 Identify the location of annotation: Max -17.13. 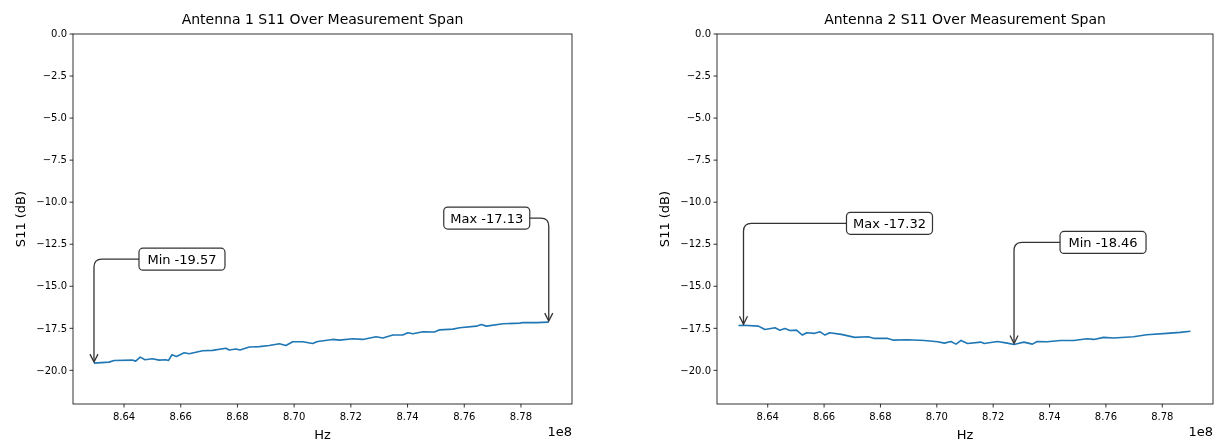
(487, 218).